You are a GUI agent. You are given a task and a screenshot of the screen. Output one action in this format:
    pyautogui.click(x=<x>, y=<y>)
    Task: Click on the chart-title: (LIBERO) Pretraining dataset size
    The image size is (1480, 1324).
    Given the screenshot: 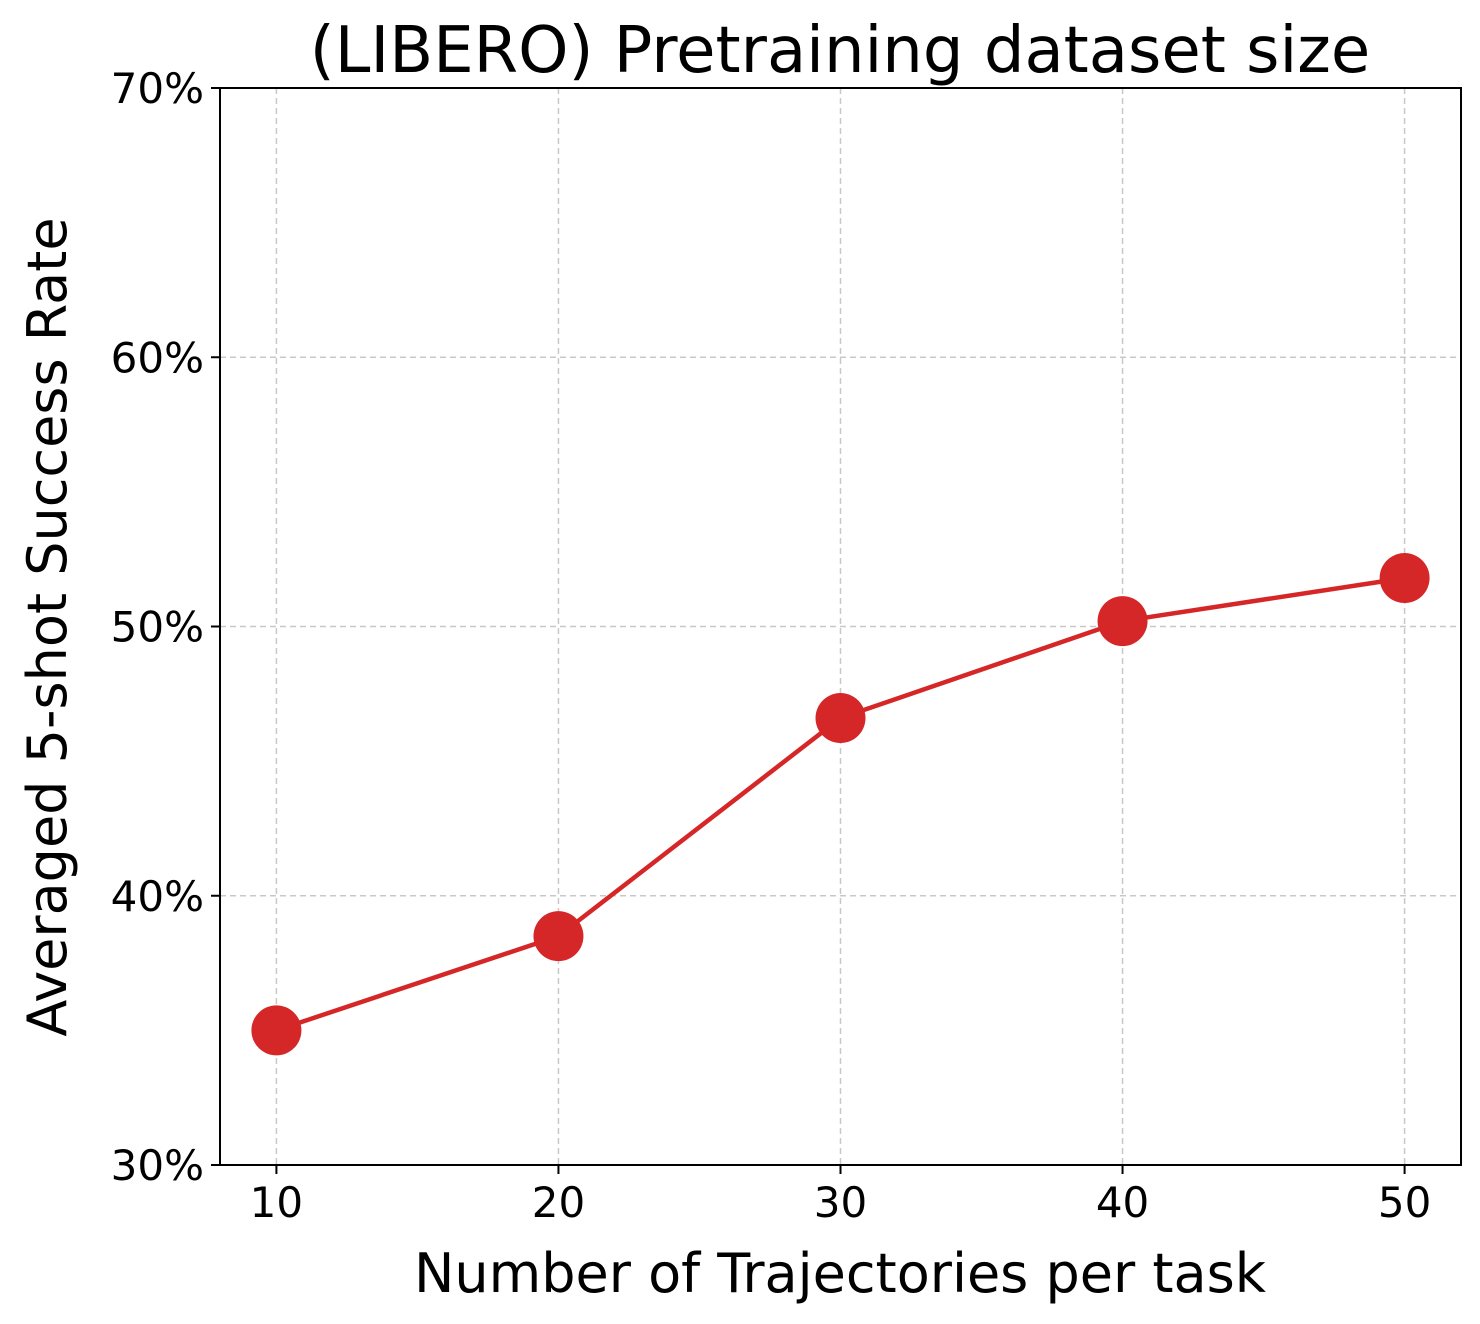 What is the action you would take?
    pyautogui.click(x=840, y=51)
    